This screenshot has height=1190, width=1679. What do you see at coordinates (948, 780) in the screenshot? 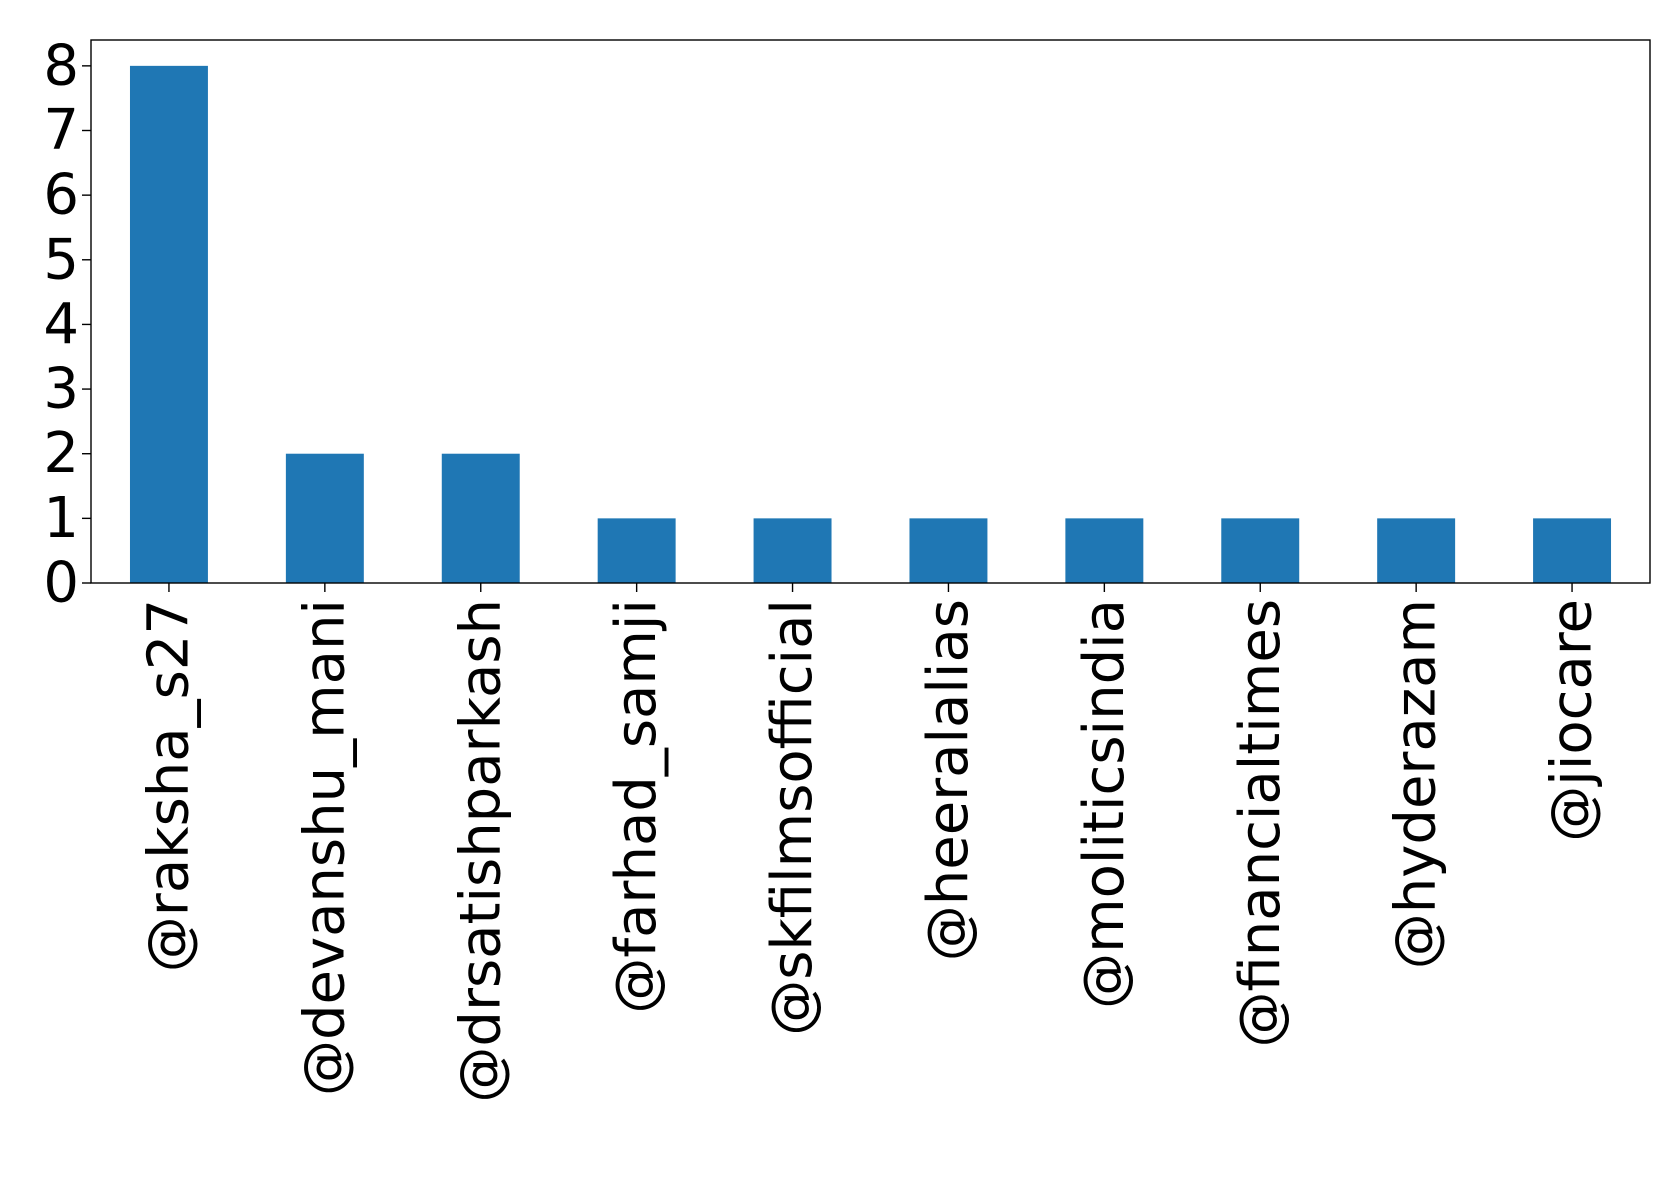
I see `x-tick-label: @heeralalias` at bounding box center [948, 780].